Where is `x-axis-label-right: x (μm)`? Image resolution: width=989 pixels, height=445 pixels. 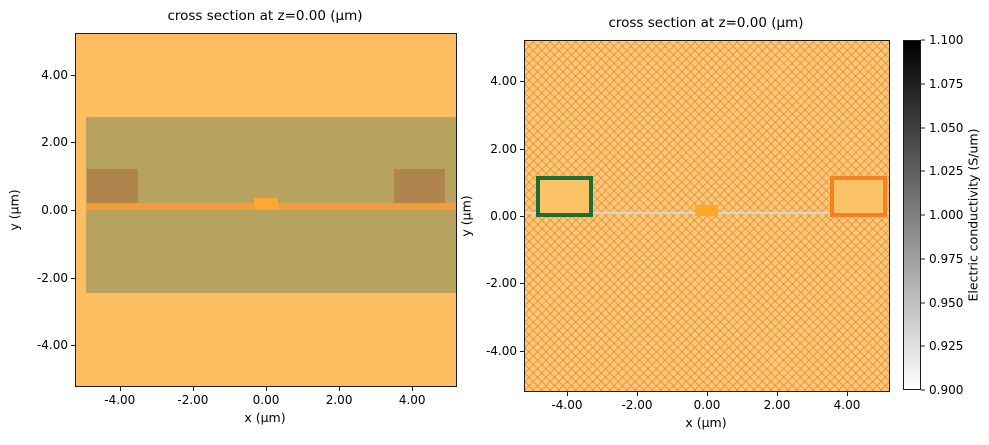
x-axis-label-right: x (μm) is located at coordinates (706, 422).